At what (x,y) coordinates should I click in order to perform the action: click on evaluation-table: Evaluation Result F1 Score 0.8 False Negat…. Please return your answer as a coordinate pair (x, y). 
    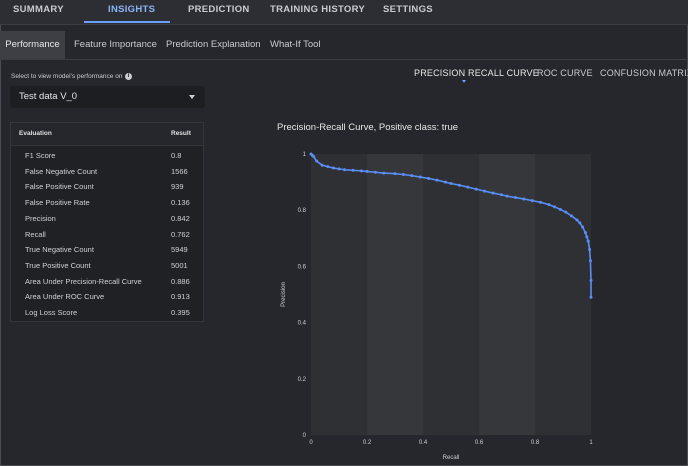
    Looking at the image, I should click on (107, 222).